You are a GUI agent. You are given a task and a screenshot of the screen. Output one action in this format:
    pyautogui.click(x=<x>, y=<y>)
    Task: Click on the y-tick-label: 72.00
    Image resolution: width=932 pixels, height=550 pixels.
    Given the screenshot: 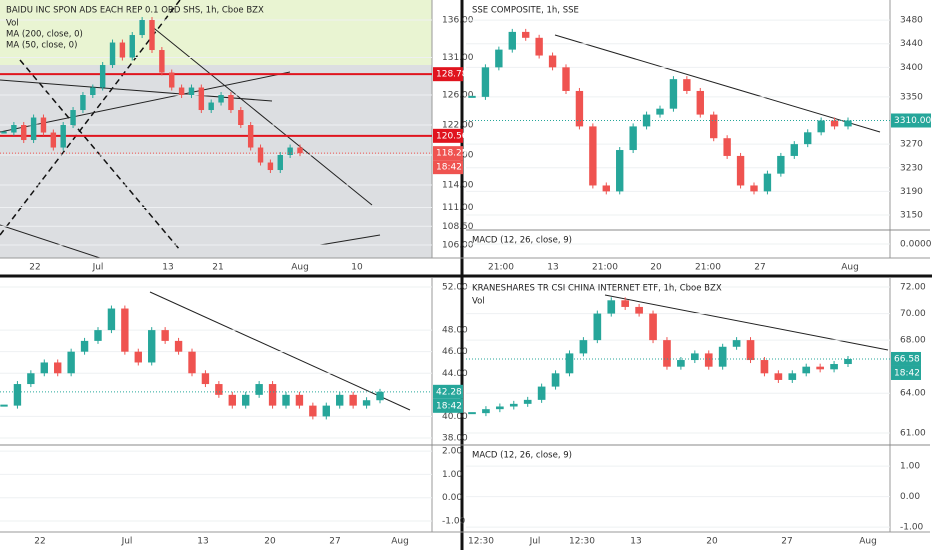 What is the action you would take?
    pyautogui.click(x=913, y=288)
    